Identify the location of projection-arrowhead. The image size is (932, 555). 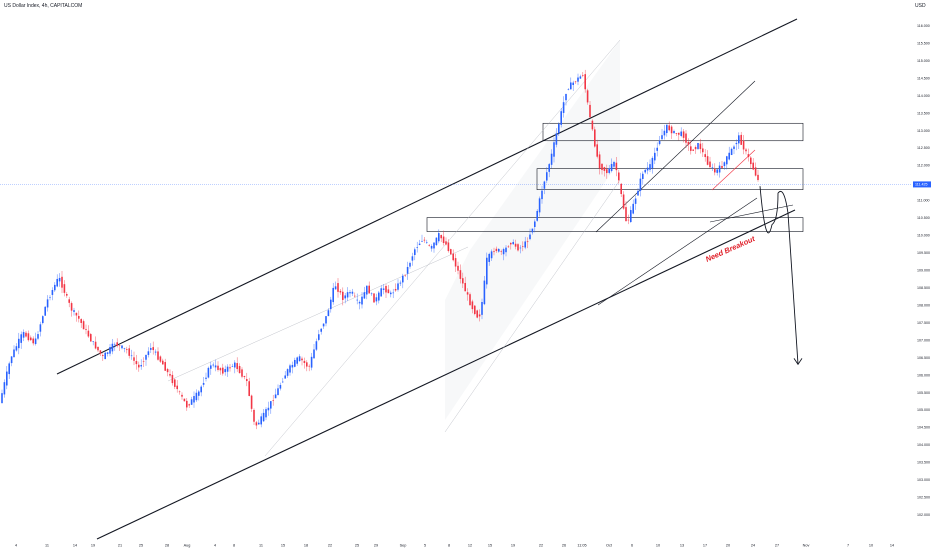
(798, 362).